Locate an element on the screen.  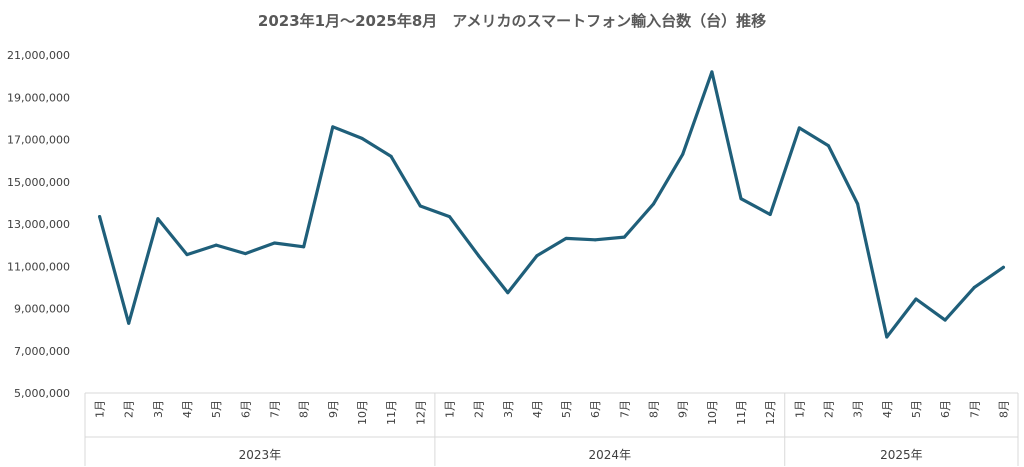
y-tick-label: 15,000,000 is located at coordinates (38, 182).